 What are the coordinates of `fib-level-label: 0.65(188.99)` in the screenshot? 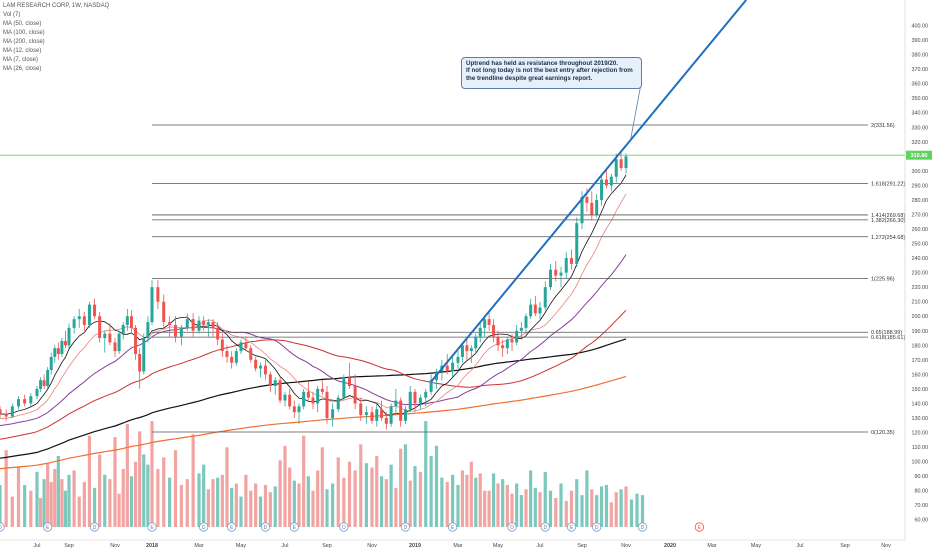 It's located at (886, 333).